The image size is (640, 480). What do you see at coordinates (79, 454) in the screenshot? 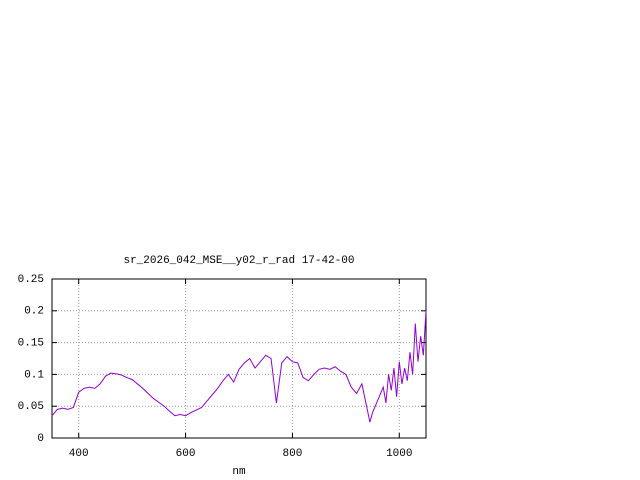
I see `x-tick-label: 400` at bounding box center [79, 454].